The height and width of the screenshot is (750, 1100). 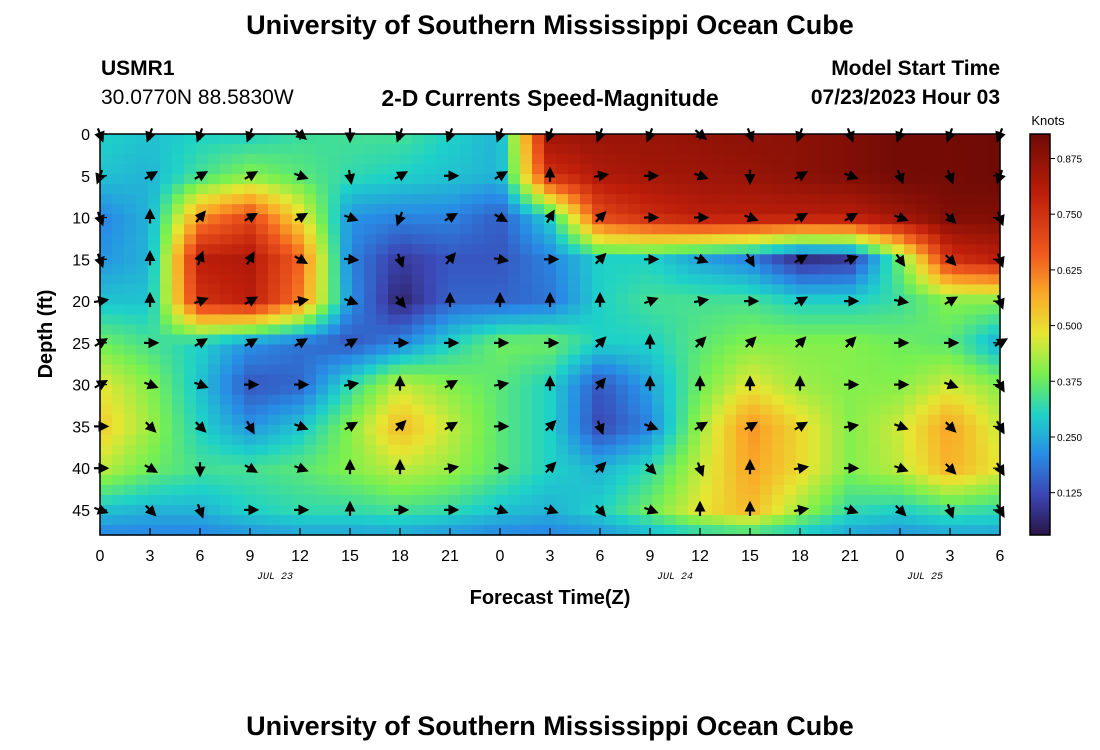 I want to click on x-tick-label: 3, so click(x=950, y=556).